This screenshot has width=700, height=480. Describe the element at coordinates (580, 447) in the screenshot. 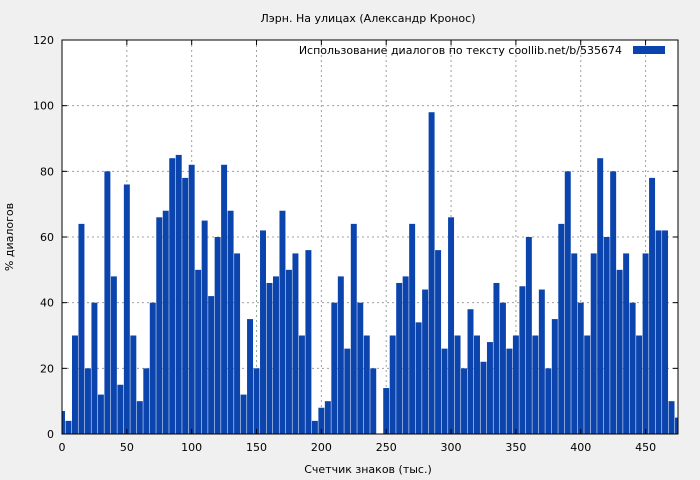

I see `x-tick-label: 400` at that location.